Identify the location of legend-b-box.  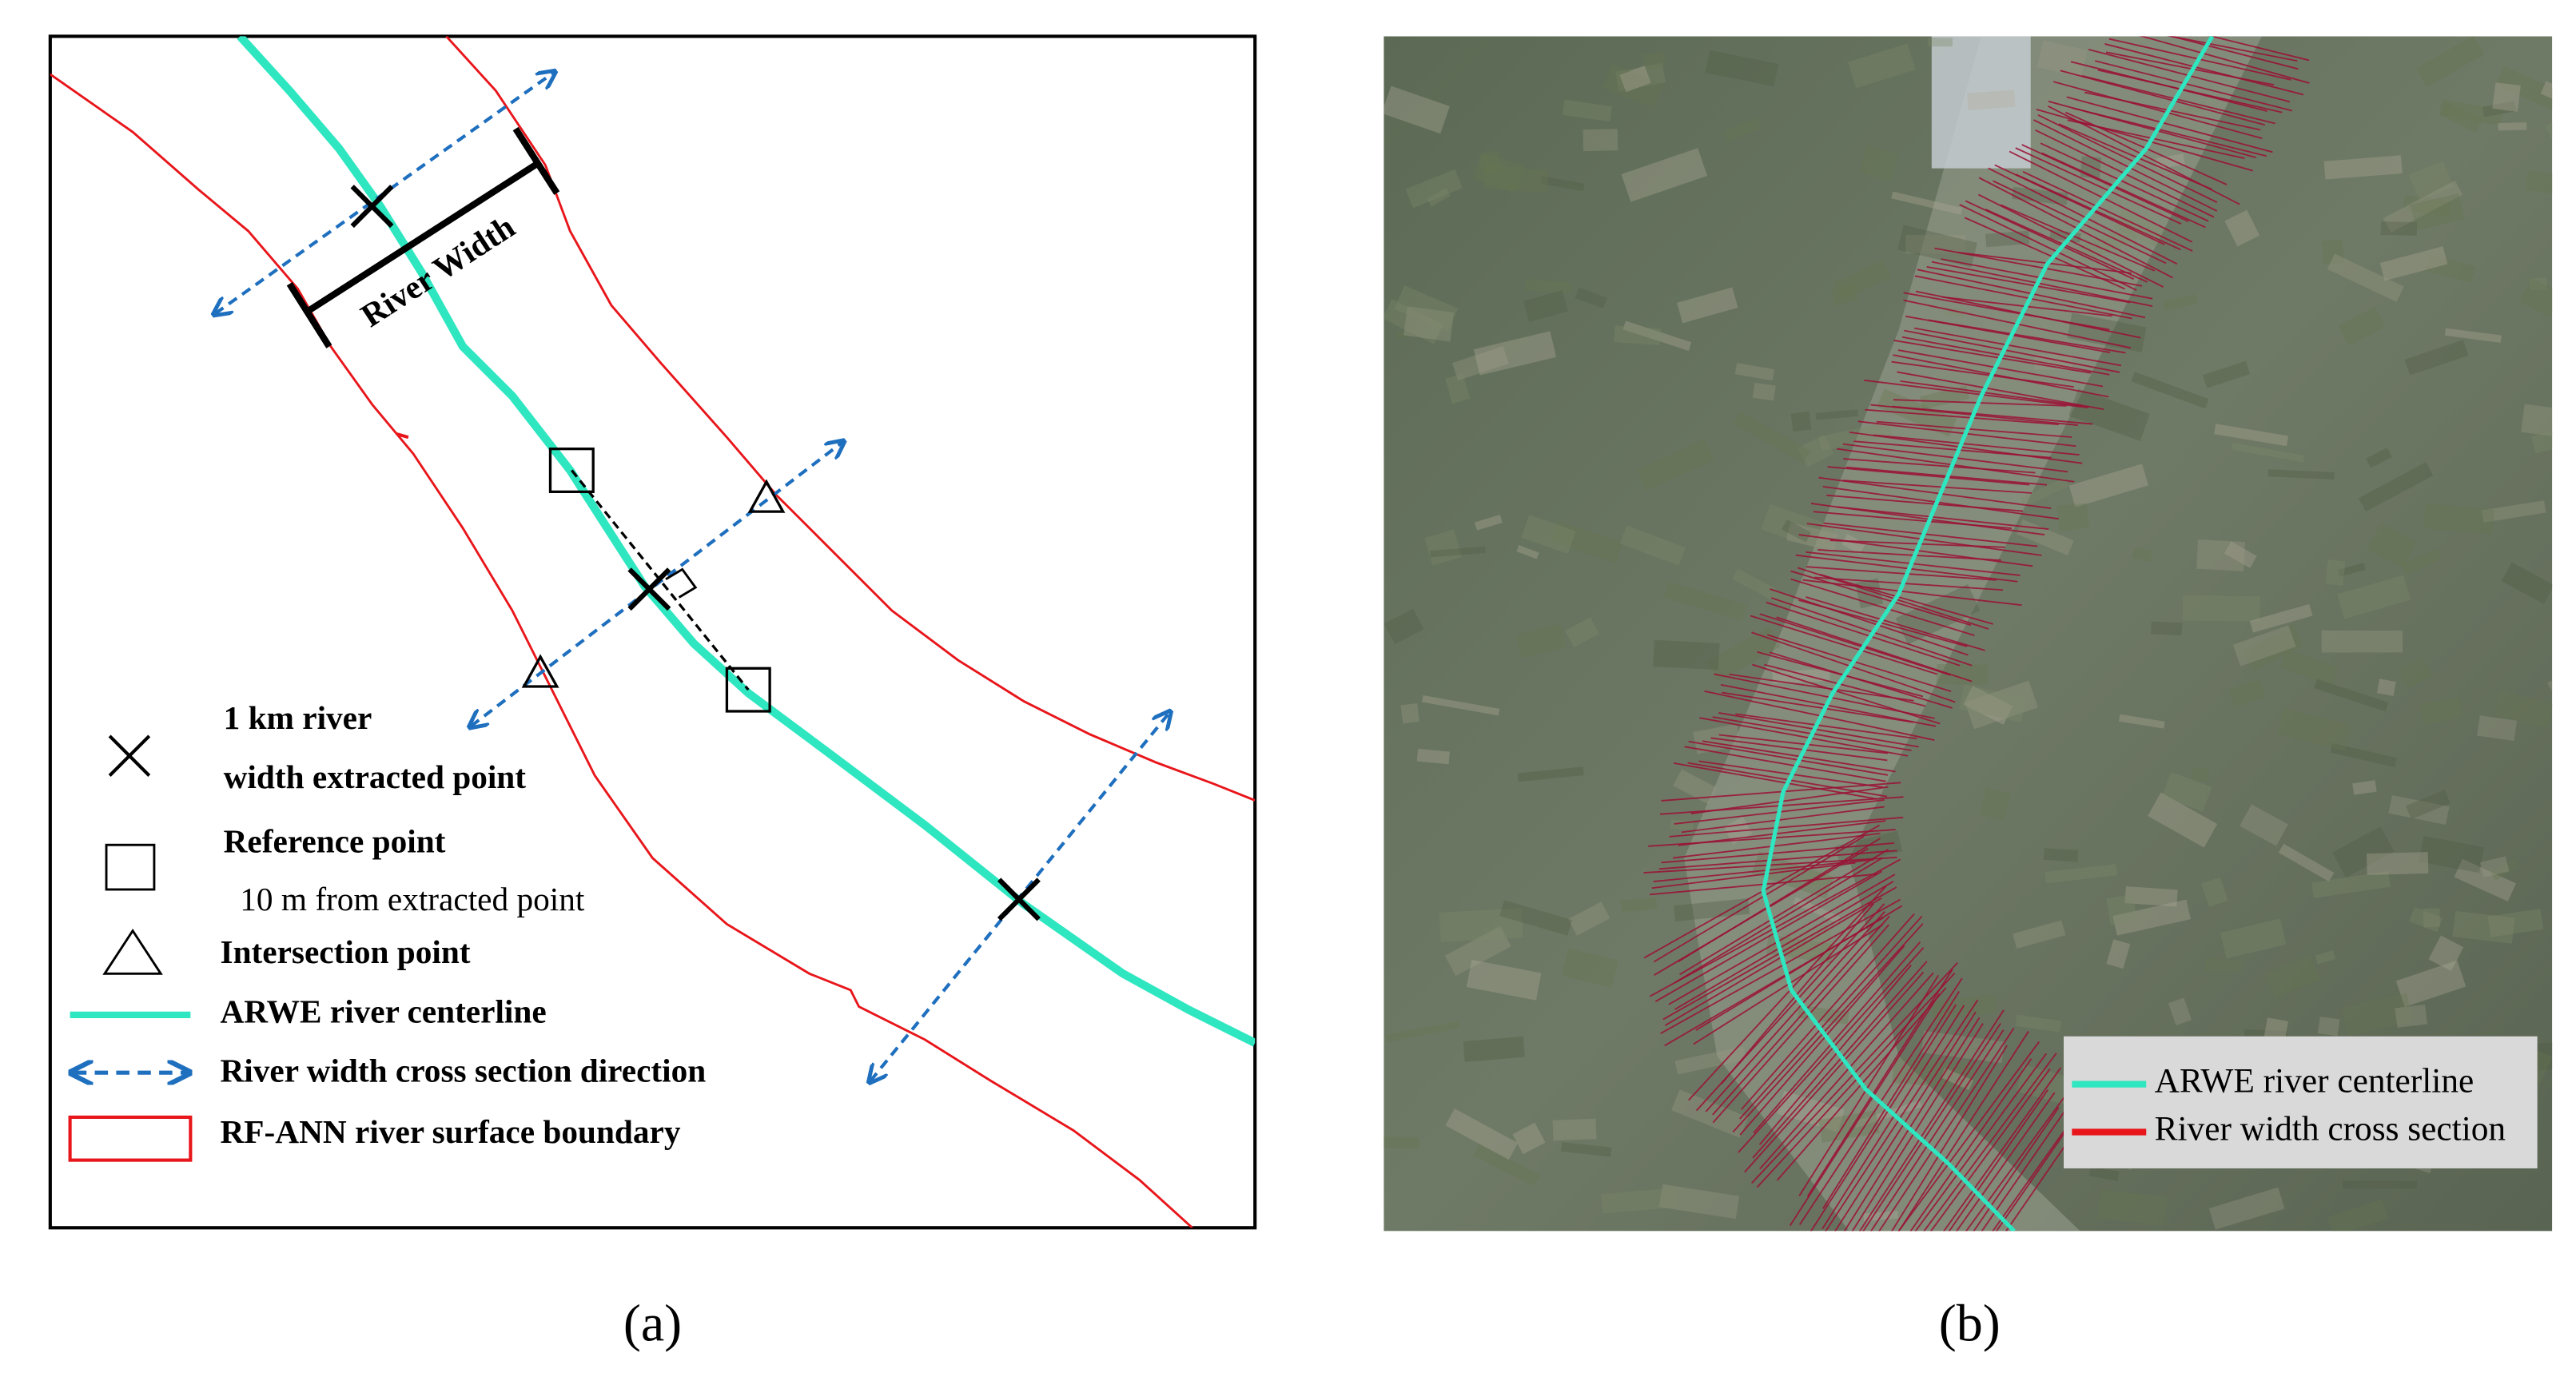
(2301, 1102).